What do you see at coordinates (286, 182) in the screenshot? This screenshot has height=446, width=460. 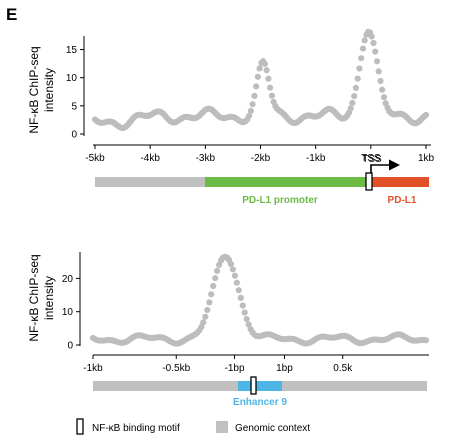 I see `promoter-segment` at bounding box center [286, 182].